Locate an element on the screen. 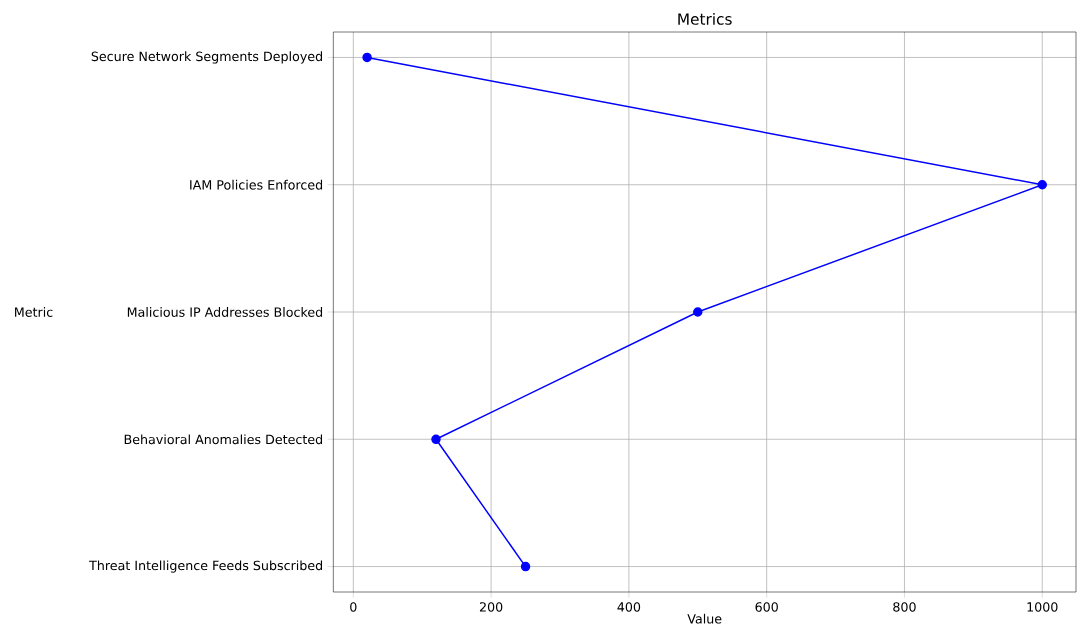  x-tick-label: 800 is located at coordinates (904, 607).